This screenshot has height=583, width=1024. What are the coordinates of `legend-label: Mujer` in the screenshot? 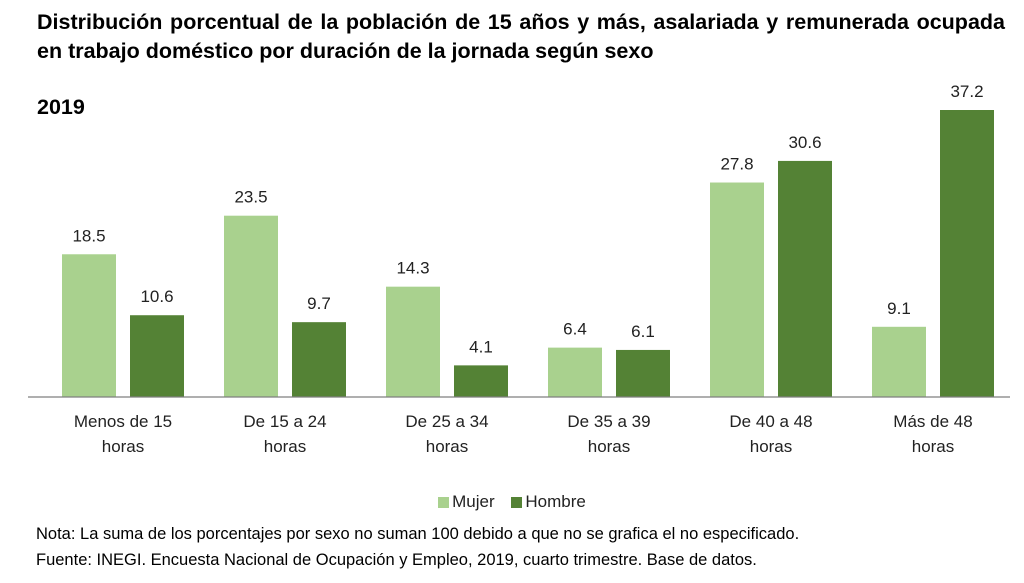 It's located at (473, 501).